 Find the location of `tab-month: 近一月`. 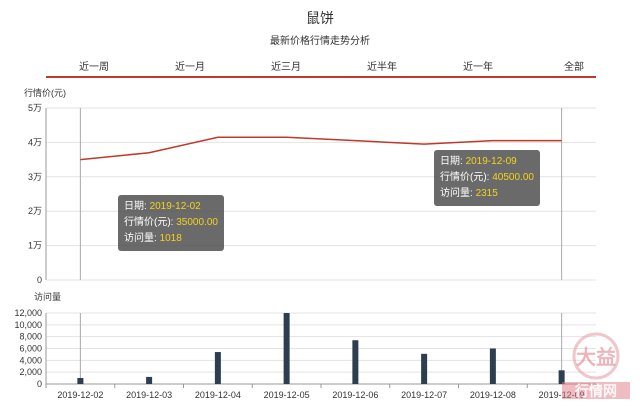

tab-month: 近一月 is located at coordinates (190, 67).